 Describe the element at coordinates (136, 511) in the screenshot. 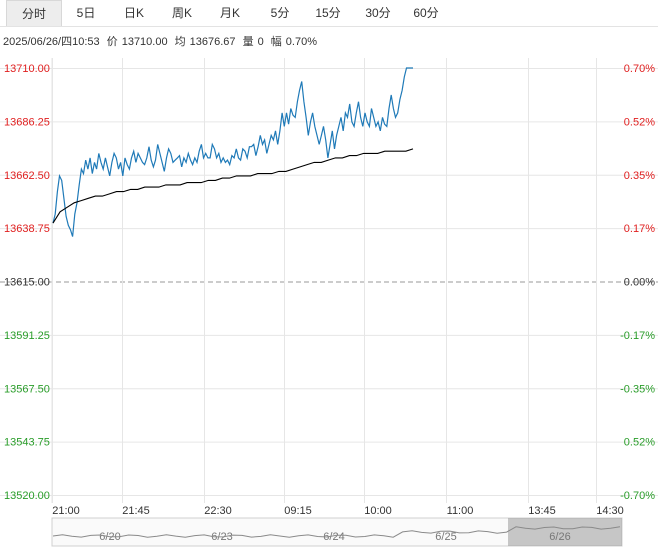

I see `x-tick: 21:45` at that location.